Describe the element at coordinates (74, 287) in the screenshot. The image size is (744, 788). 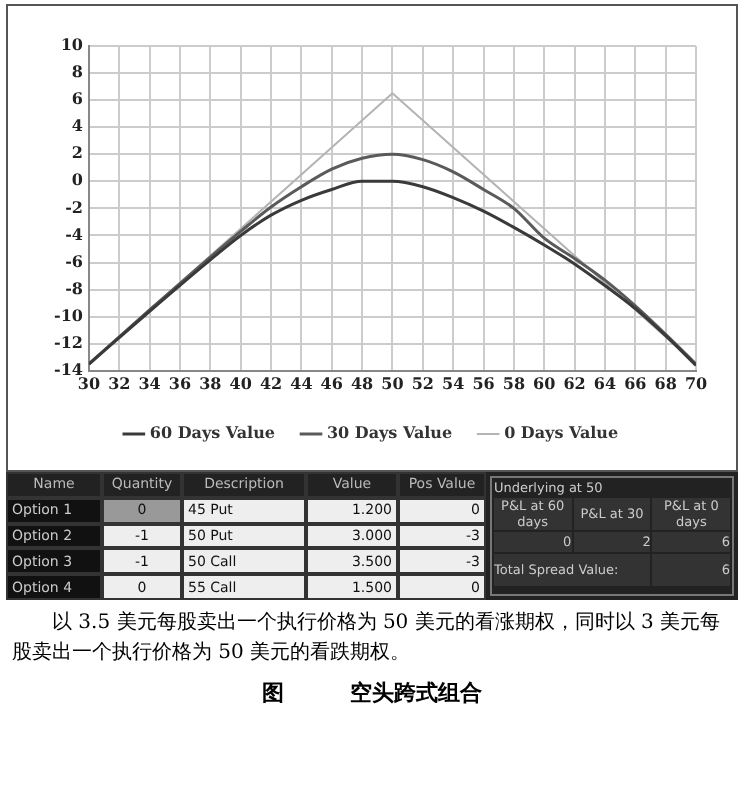
I see `y-tick-label: -8` at that location.